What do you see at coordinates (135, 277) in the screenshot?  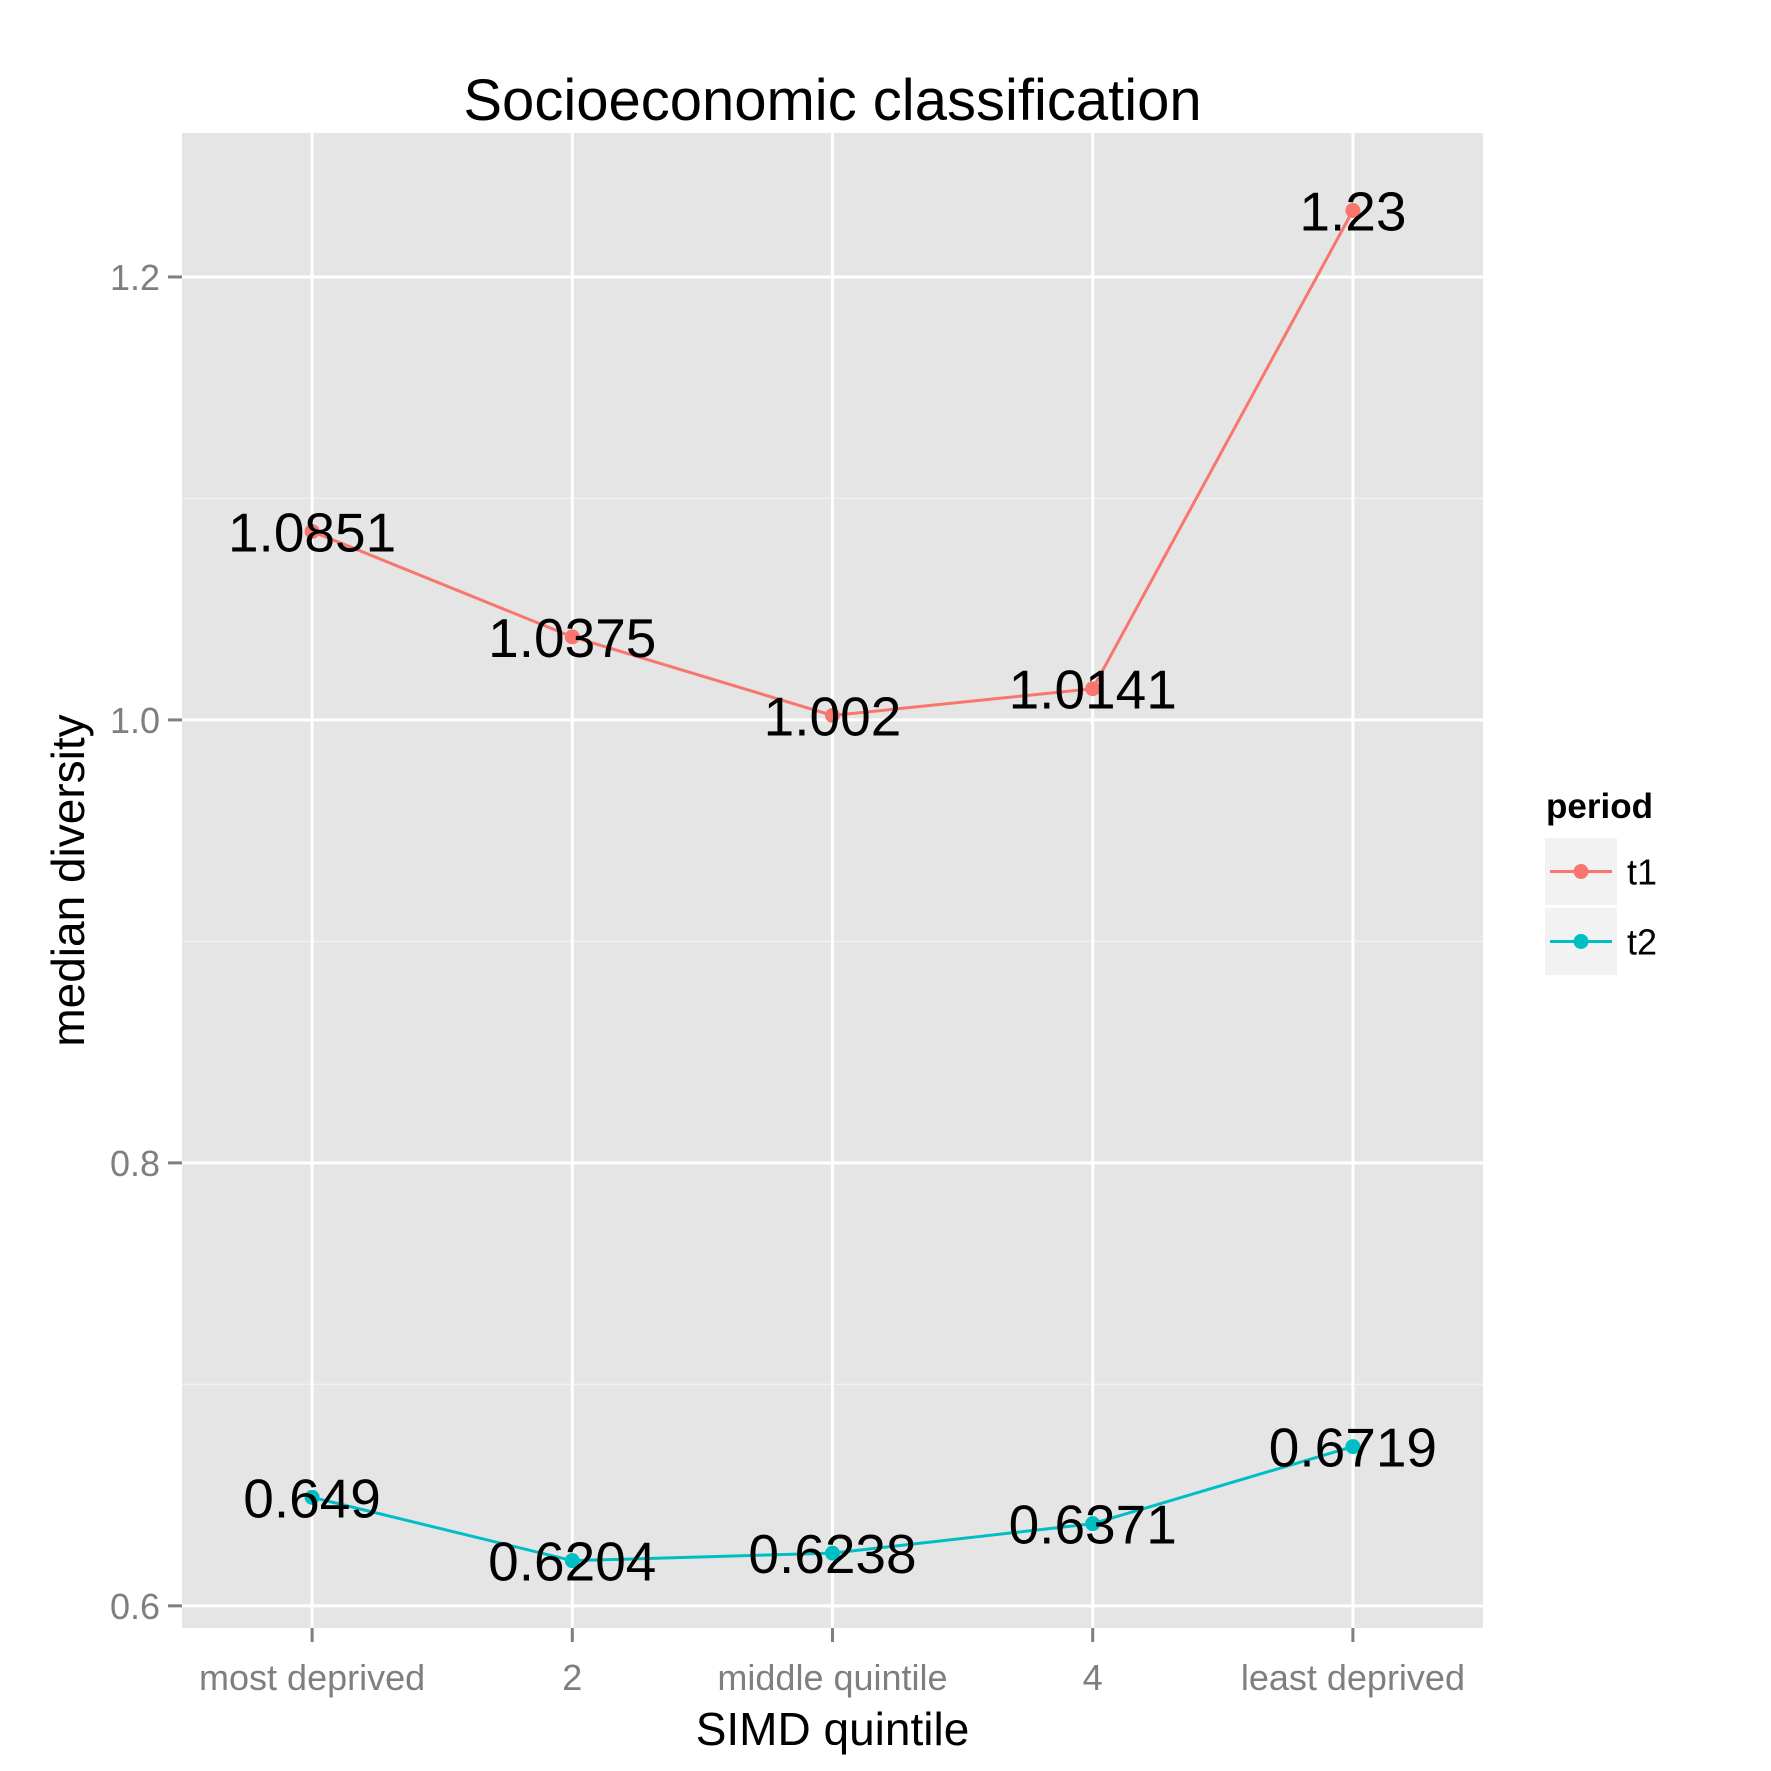 I see `y-tick-label: 1.2` at bounding box center [135, 277].